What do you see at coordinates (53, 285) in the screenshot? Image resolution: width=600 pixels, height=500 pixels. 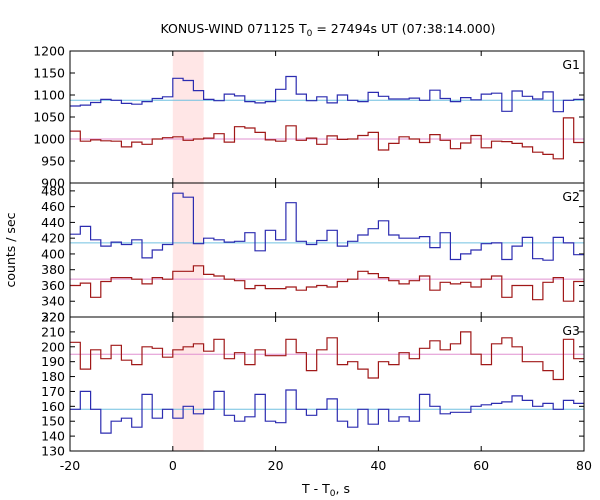 I see `y-tick-label: 360` at bounding box center [53, 285].